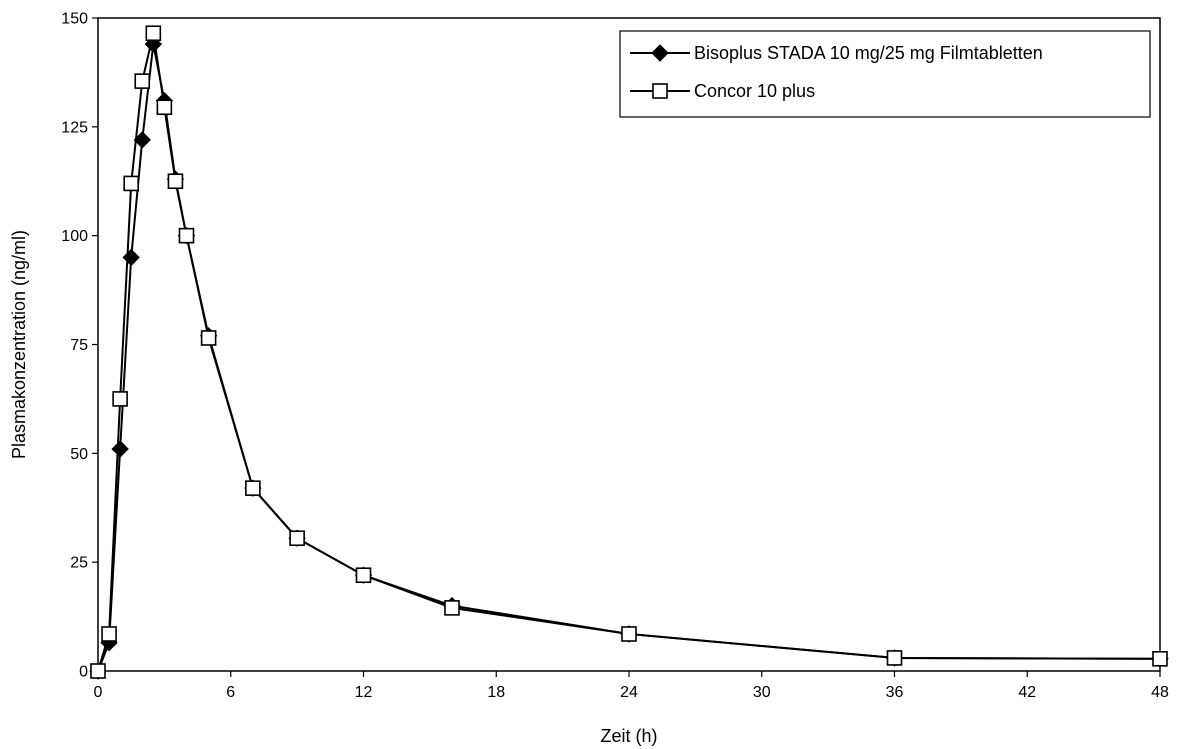 This screenshot has height=749, width=1180. I want to click on x-axis-ticks: 0 6 12 18 24 30 36 42 48, so click(631, 686).